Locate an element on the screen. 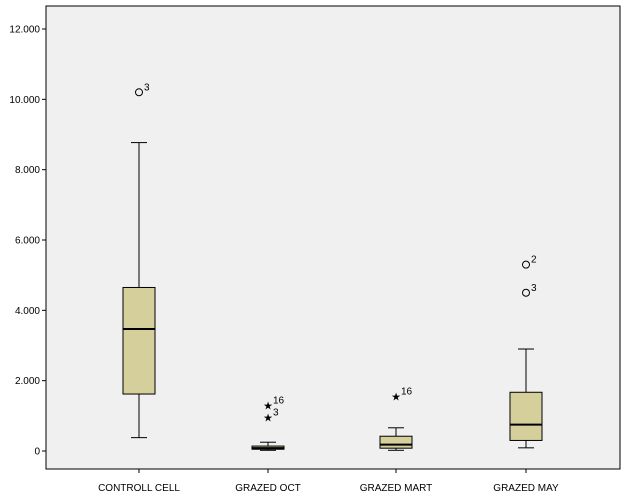  box-group: 3 is located at coordinates (139, 260).